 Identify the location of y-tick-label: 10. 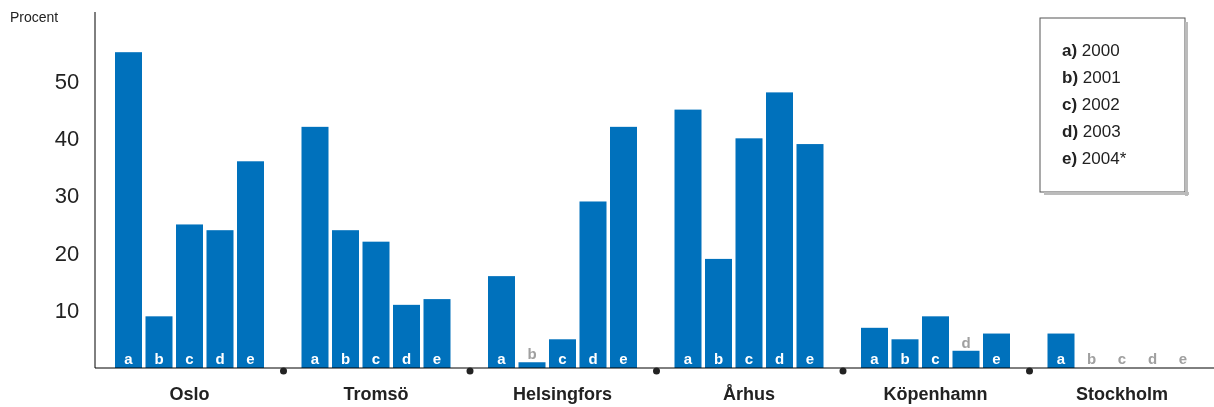
(67, 311).